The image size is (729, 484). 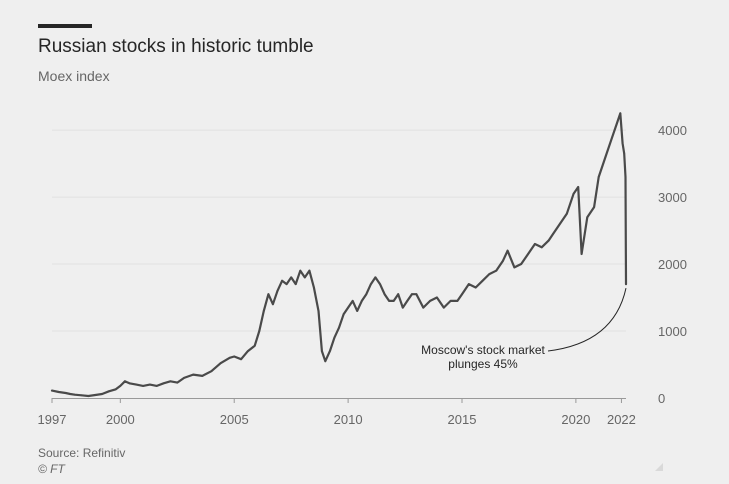 What do you see at coordinates (483, 350) in the screenshot?
I see `annotation-text: Moscow's stock market` at bounding box center [483, 350].